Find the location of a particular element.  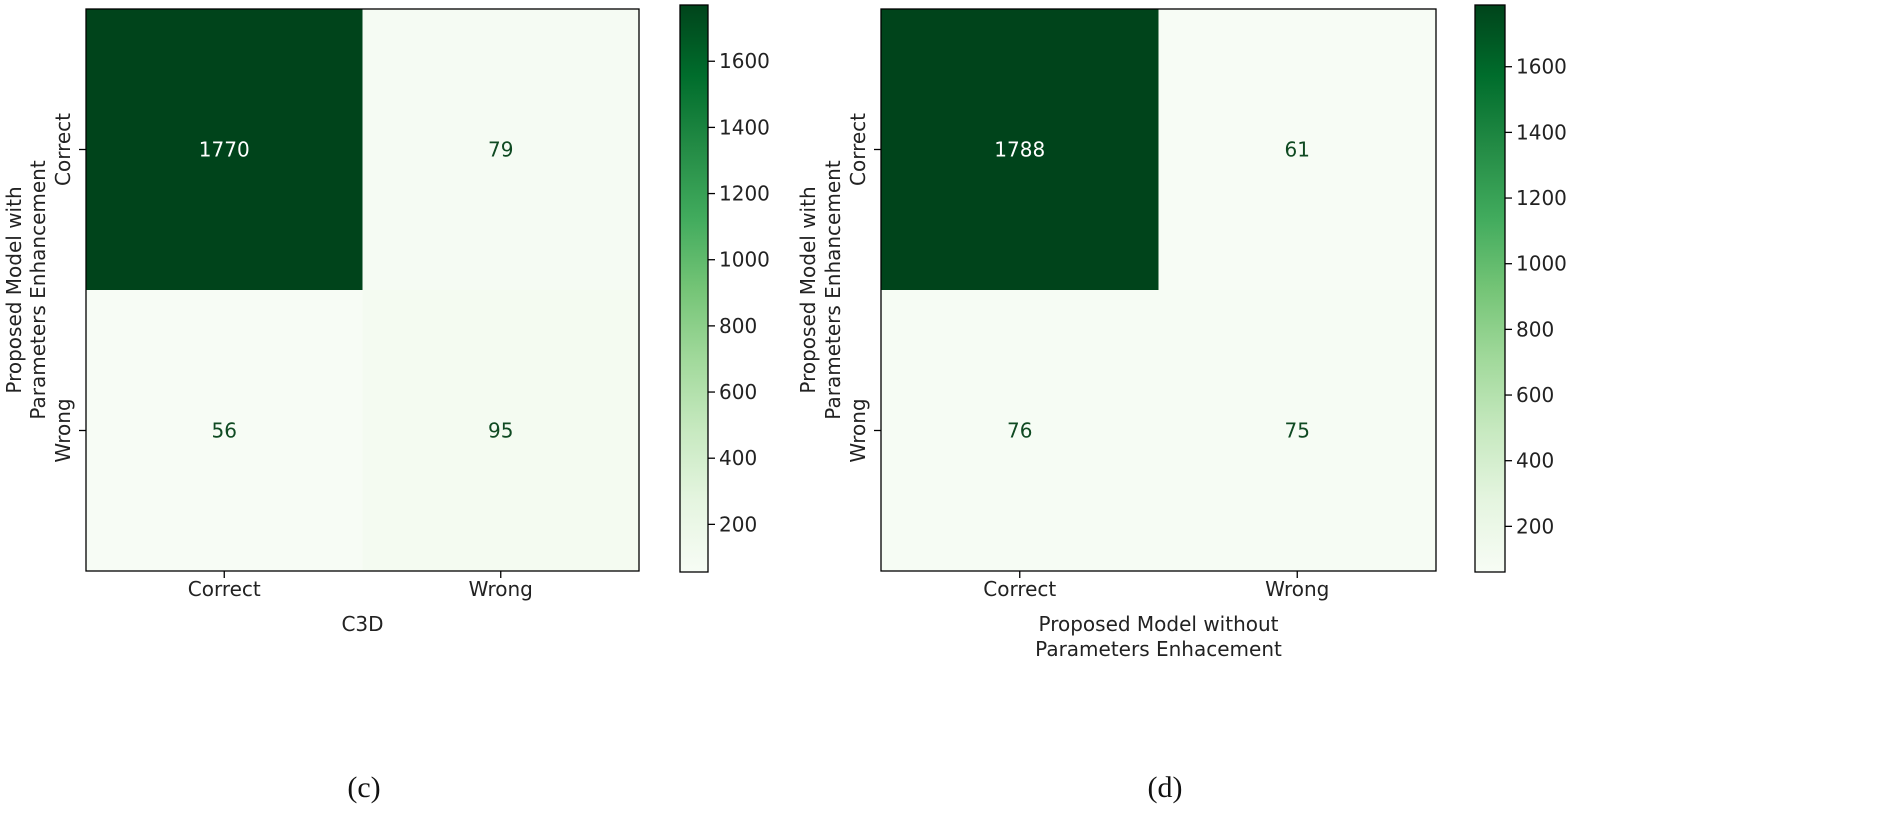

cell-value-label: 76 is located at coordinates (1019, 431).